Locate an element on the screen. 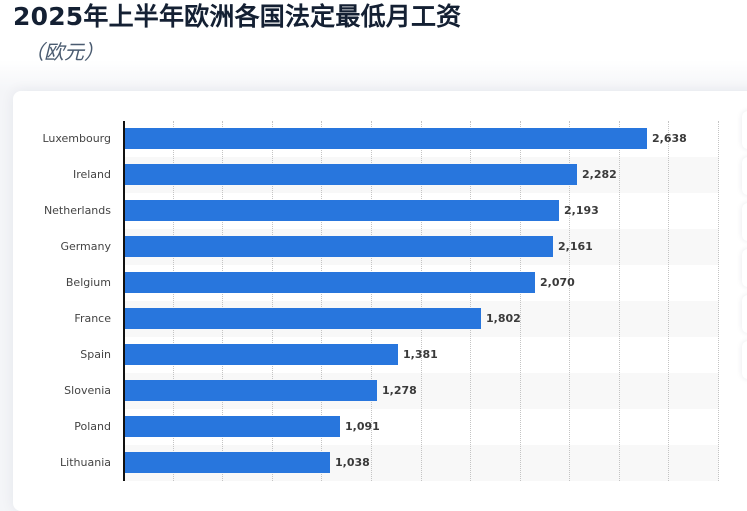 The image size is (747, 511). category-label: Slovenia is located at coordinates (87, 390).